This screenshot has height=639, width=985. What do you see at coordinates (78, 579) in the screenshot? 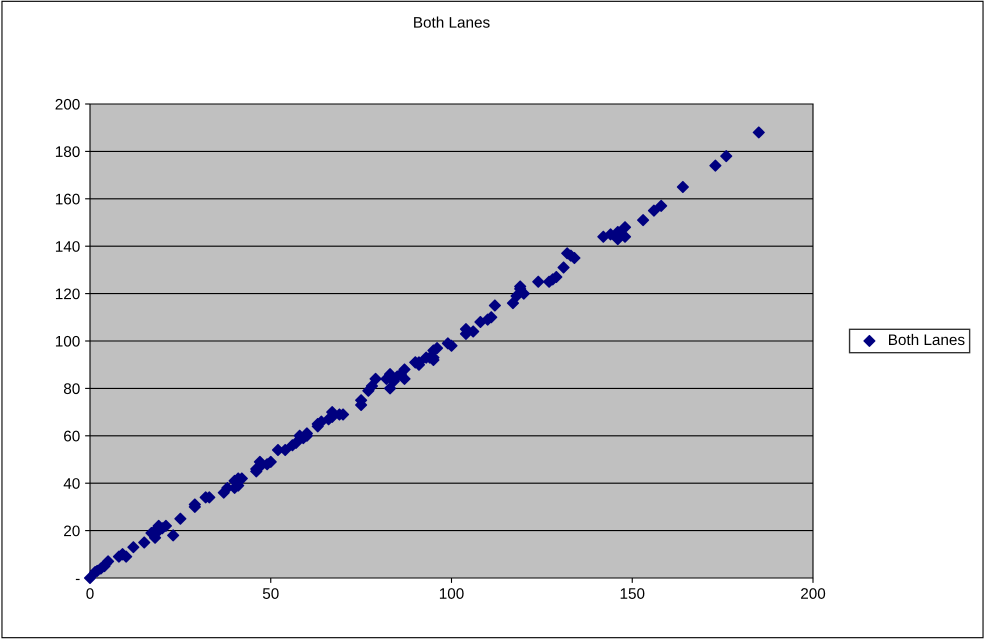
I see `y-tick-label: -` at bounding box center [78, 579].